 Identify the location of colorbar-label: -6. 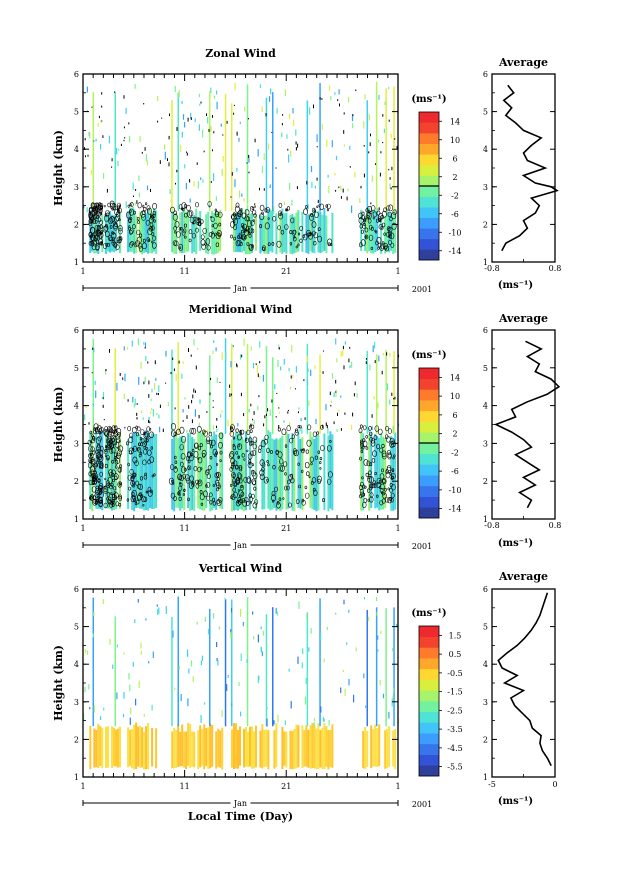
(455, 471).